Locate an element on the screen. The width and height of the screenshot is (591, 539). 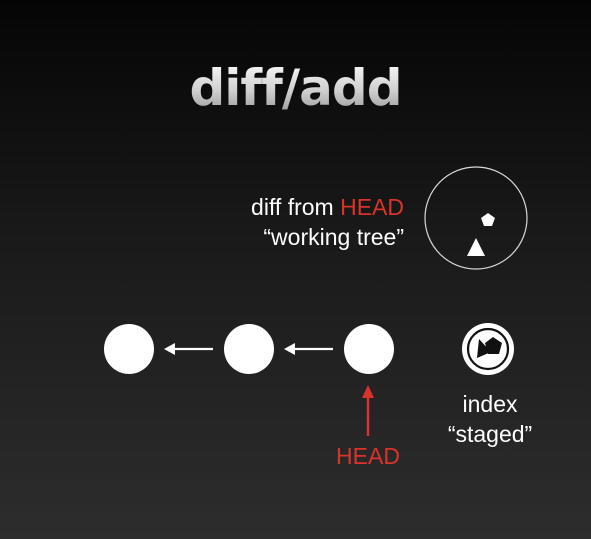
slide-title: diff/add is located at coordinates (295, 88).